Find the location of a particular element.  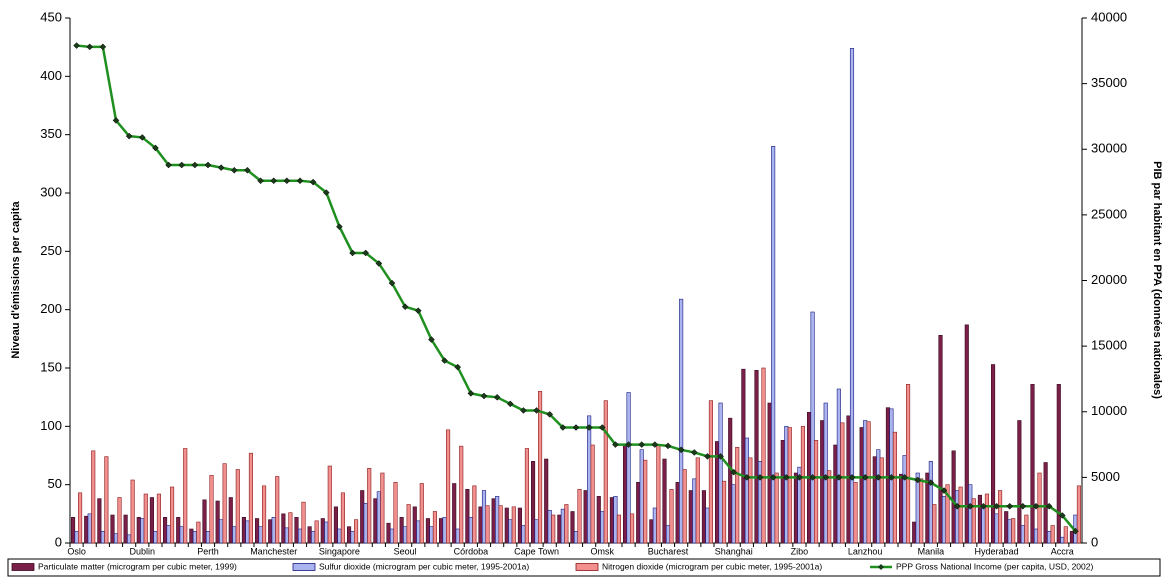

legend-marker is located at coordinates (881, 567).